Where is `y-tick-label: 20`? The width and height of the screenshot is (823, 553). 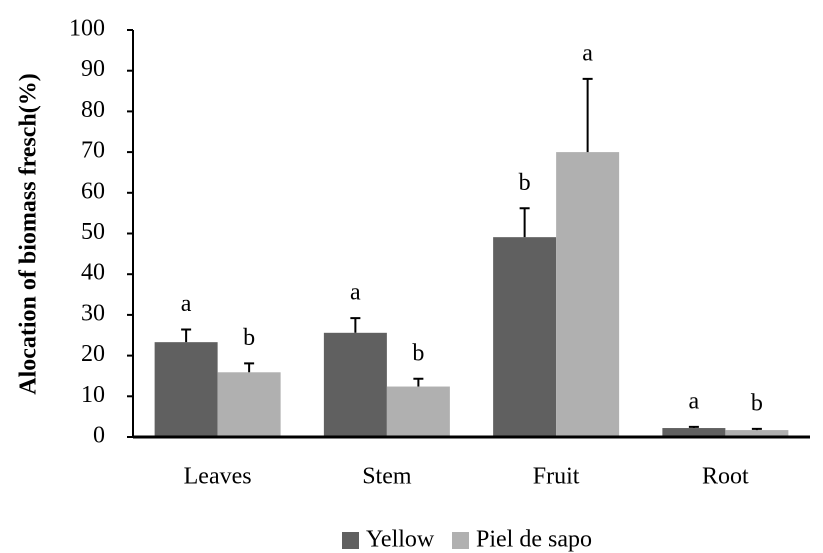
y-tick-label: 20 is located at coordinates (93, 354).